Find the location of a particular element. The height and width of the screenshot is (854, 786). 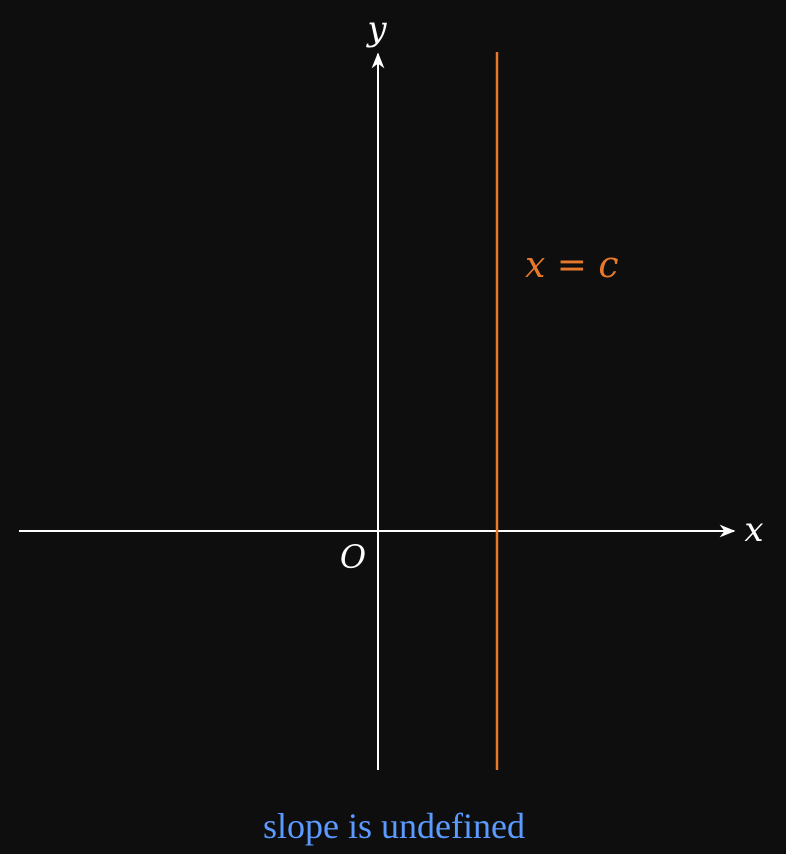

y-axis-label: y is located at coordinates (376, 29).